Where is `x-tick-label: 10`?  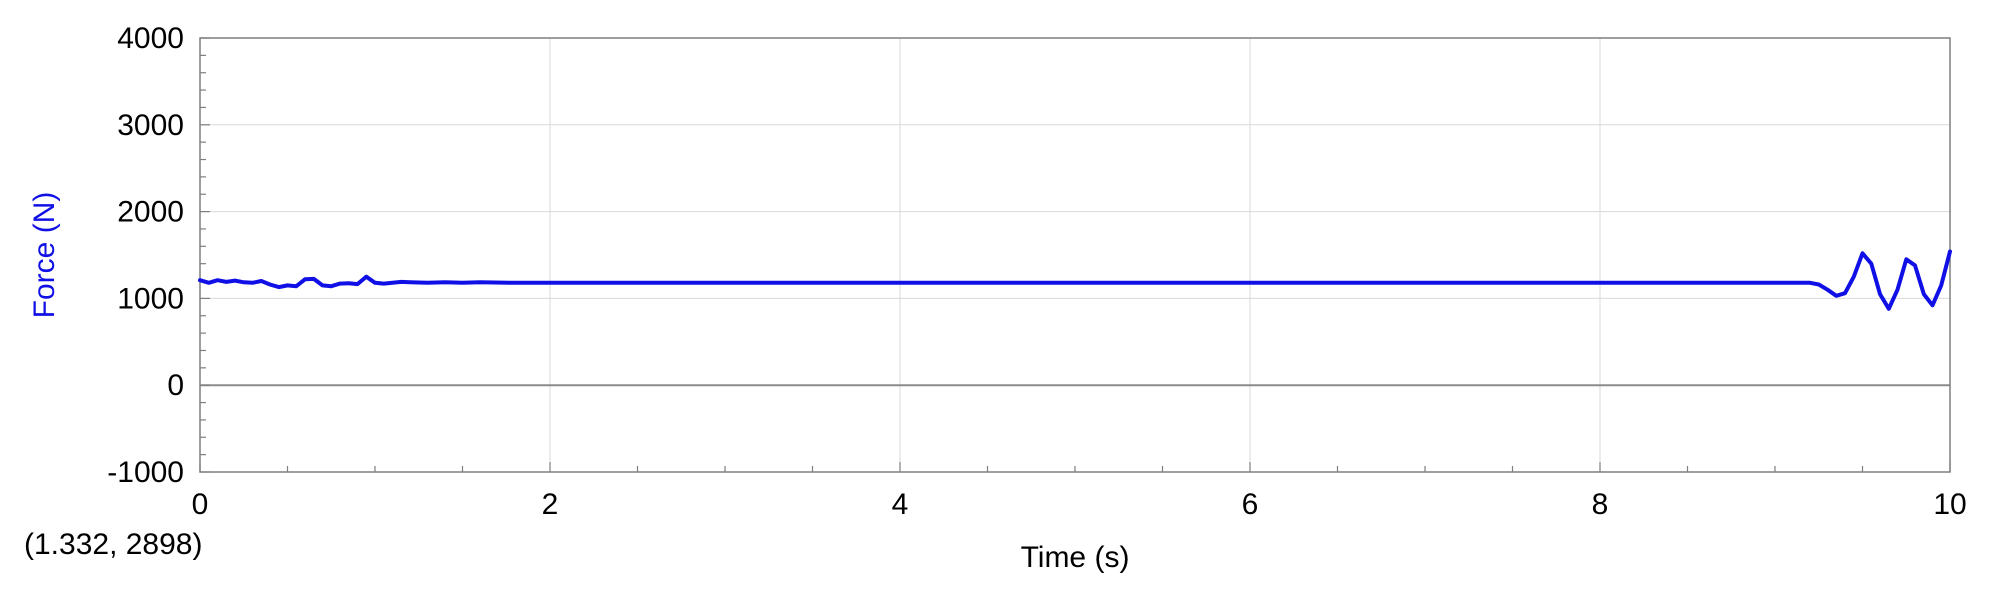
x-tick-label: 10 is located at coordinates (1949, 504).